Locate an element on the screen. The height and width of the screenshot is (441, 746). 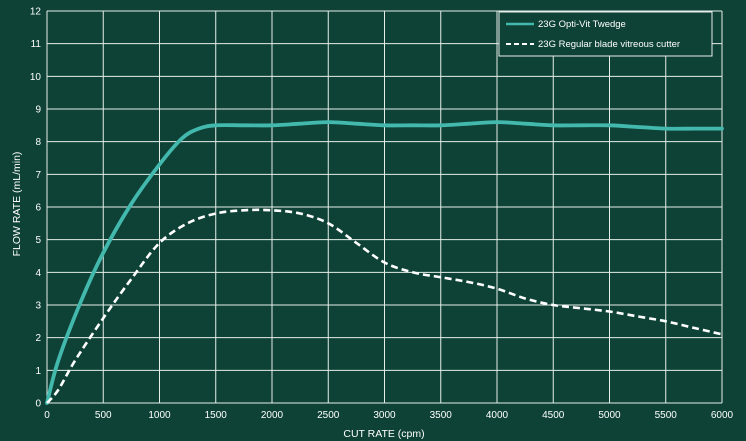
x-tick-label: 500 is located at coordinates (103, 415).